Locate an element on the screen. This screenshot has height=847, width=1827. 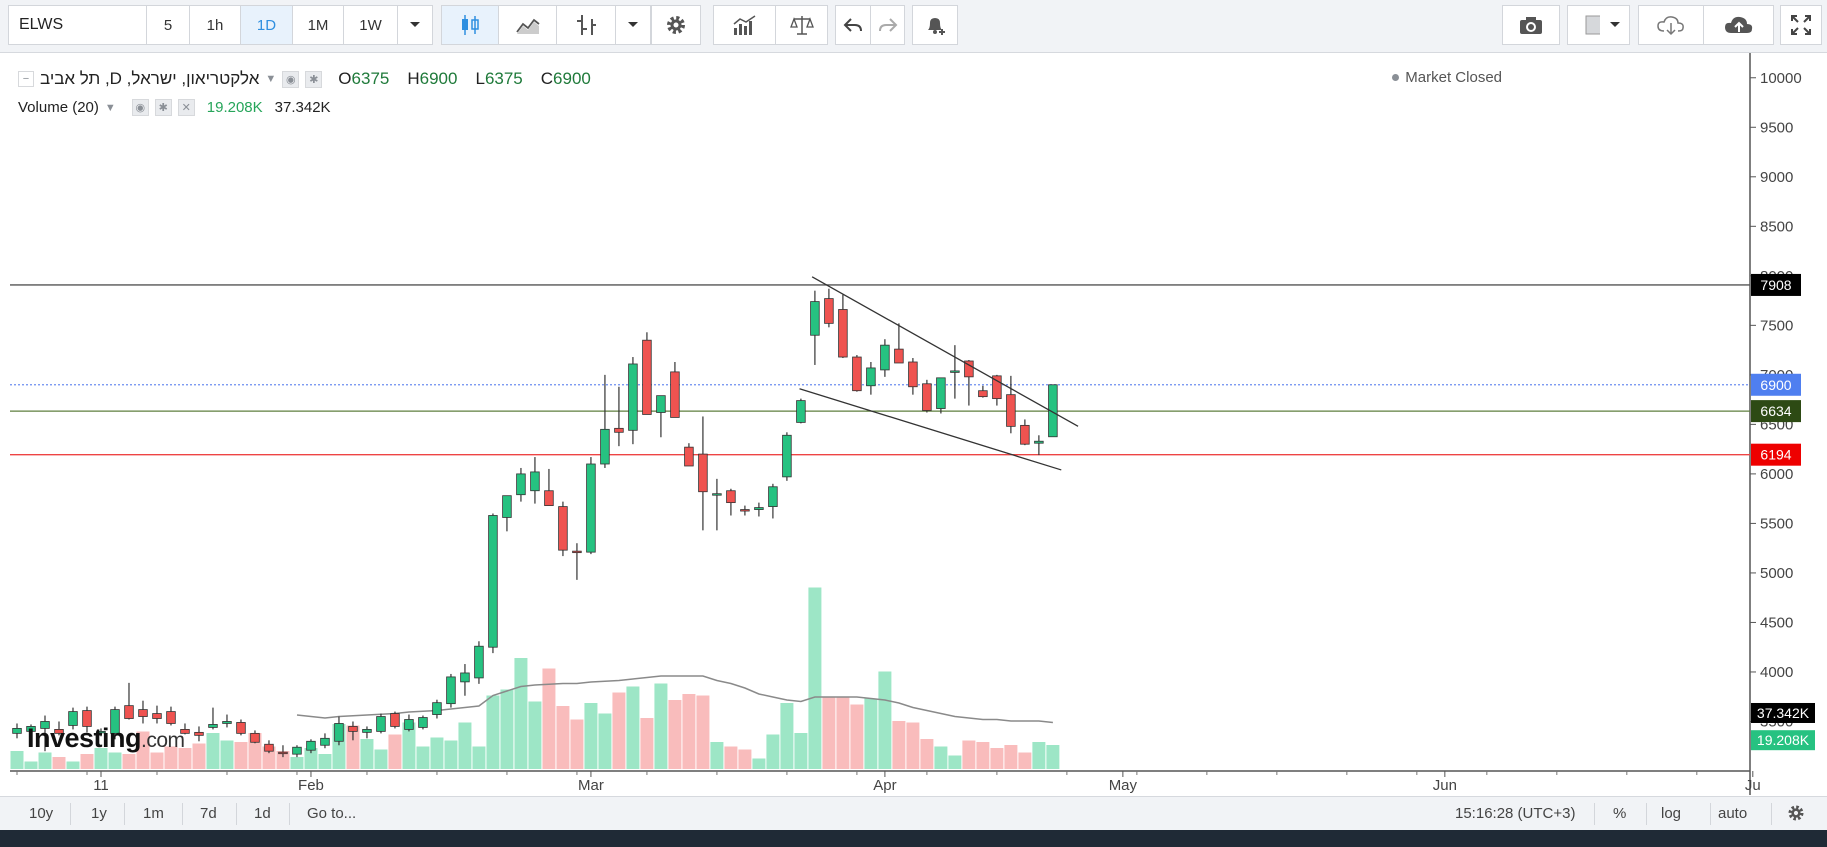
interval-dropdown-button is located at coordinates (415, 25).